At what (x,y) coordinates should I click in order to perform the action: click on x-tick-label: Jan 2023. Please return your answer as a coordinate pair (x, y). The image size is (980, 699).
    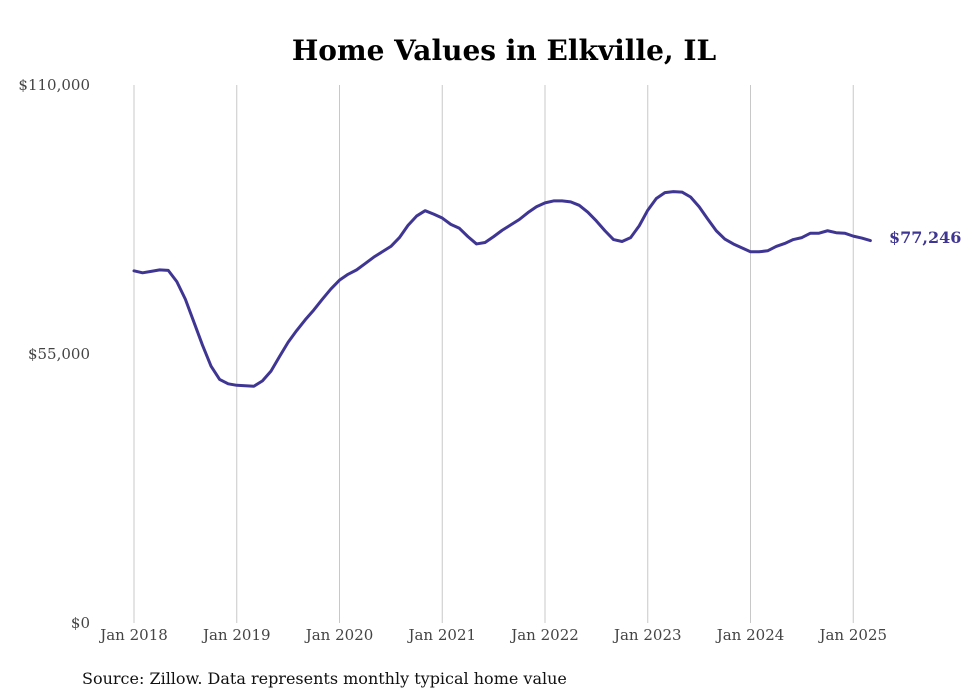
    Looking at the image, I should click on (647, 635).